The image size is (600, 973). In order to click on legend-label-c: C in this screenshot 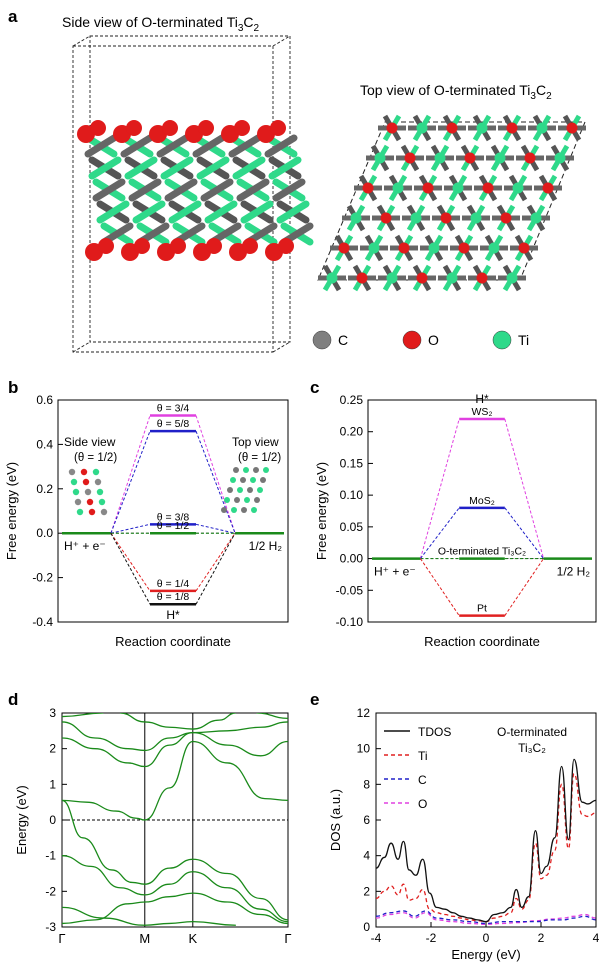, I will do `click(422, 780)`.